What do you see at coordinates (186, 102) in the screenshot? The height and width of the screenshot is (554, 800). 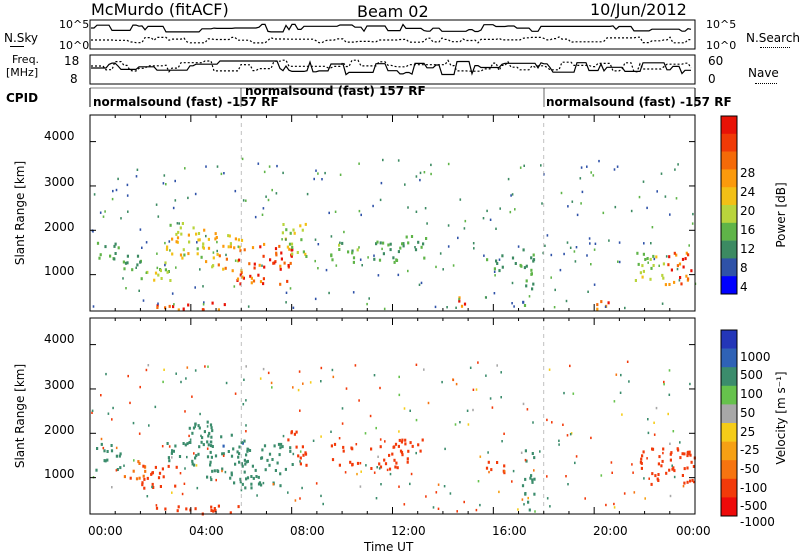 I see `cpid-segment-1: normalsound (fast) -157 RF` at bounding box center [186, 102].